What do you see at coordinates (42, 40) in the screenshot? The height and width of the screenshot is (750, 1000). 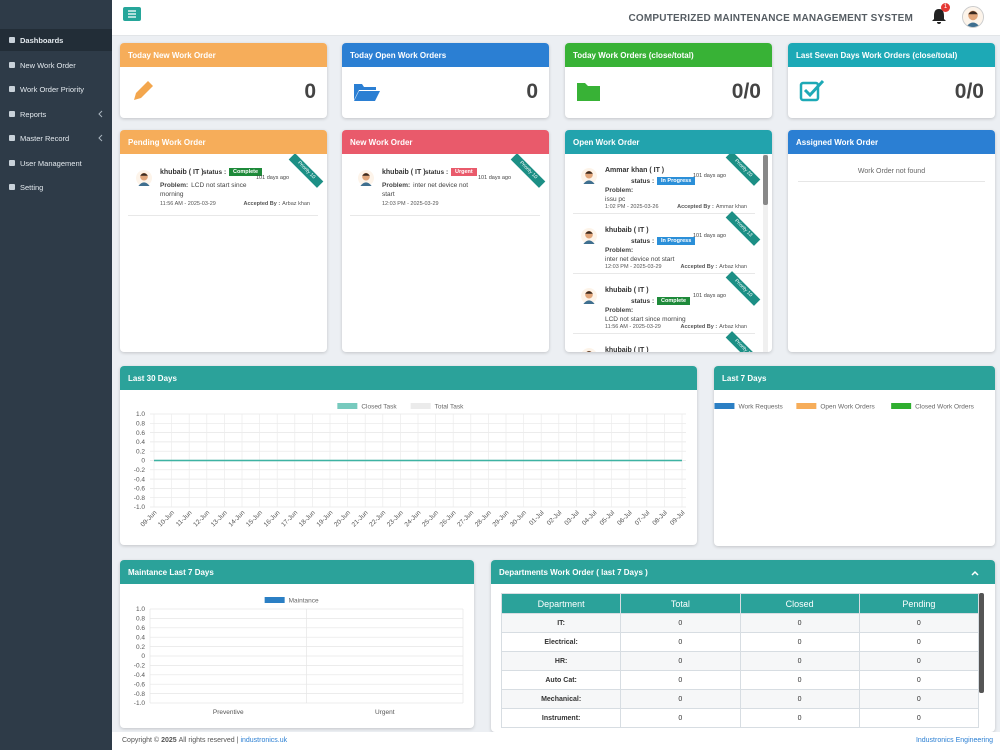 I see `menu-label: Dashboards` at bounding box center [42, 40].